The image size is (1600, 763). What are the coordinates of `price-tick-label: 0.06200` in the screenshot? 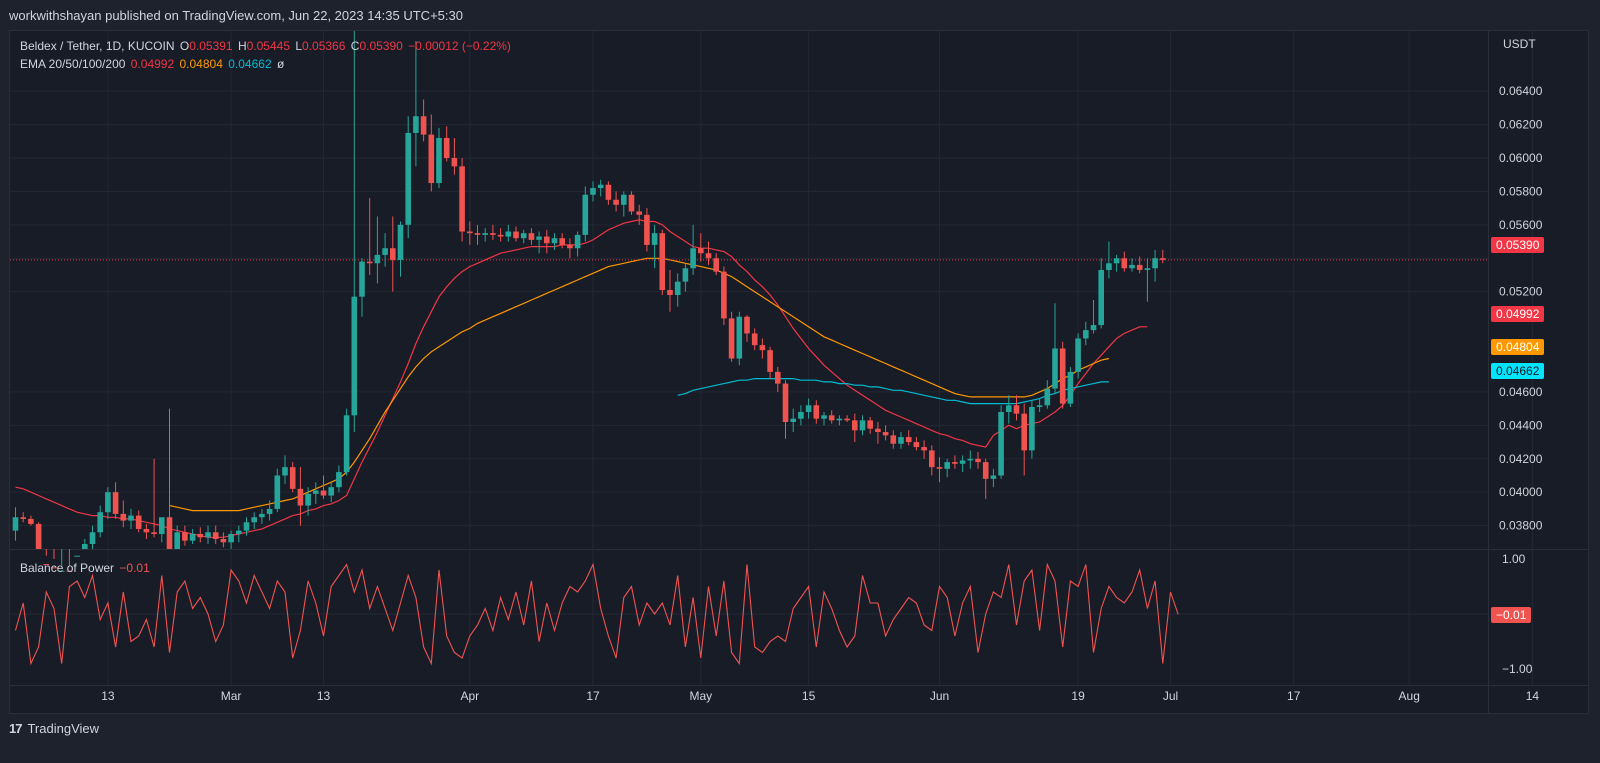 It's located at (1521, 125).